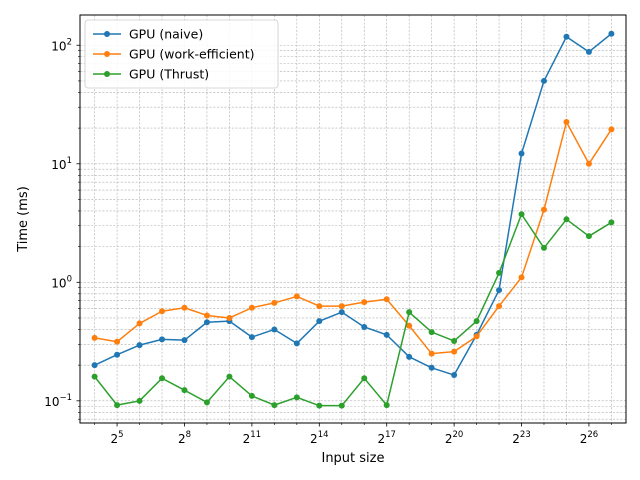 The image size is (640, 480). Describe the element at coordinates (166, 34) in the screenshot. I see `legend-label: GPU (naive)` at that location.